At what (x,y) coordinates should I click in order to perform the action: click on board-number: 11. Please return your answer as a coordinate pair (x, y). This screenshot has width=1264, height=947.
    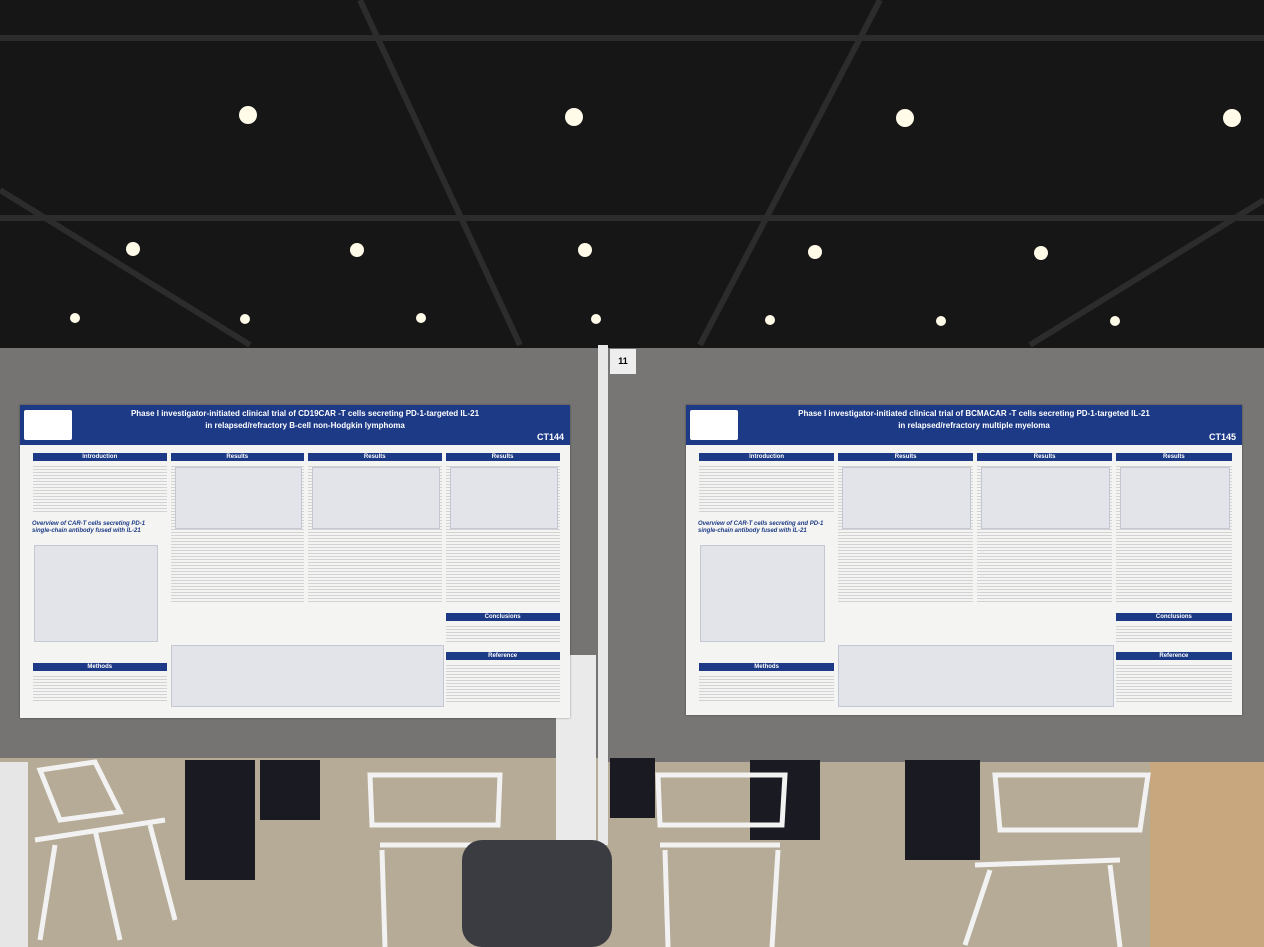
    Looking at the image, I should click on (623, 361).